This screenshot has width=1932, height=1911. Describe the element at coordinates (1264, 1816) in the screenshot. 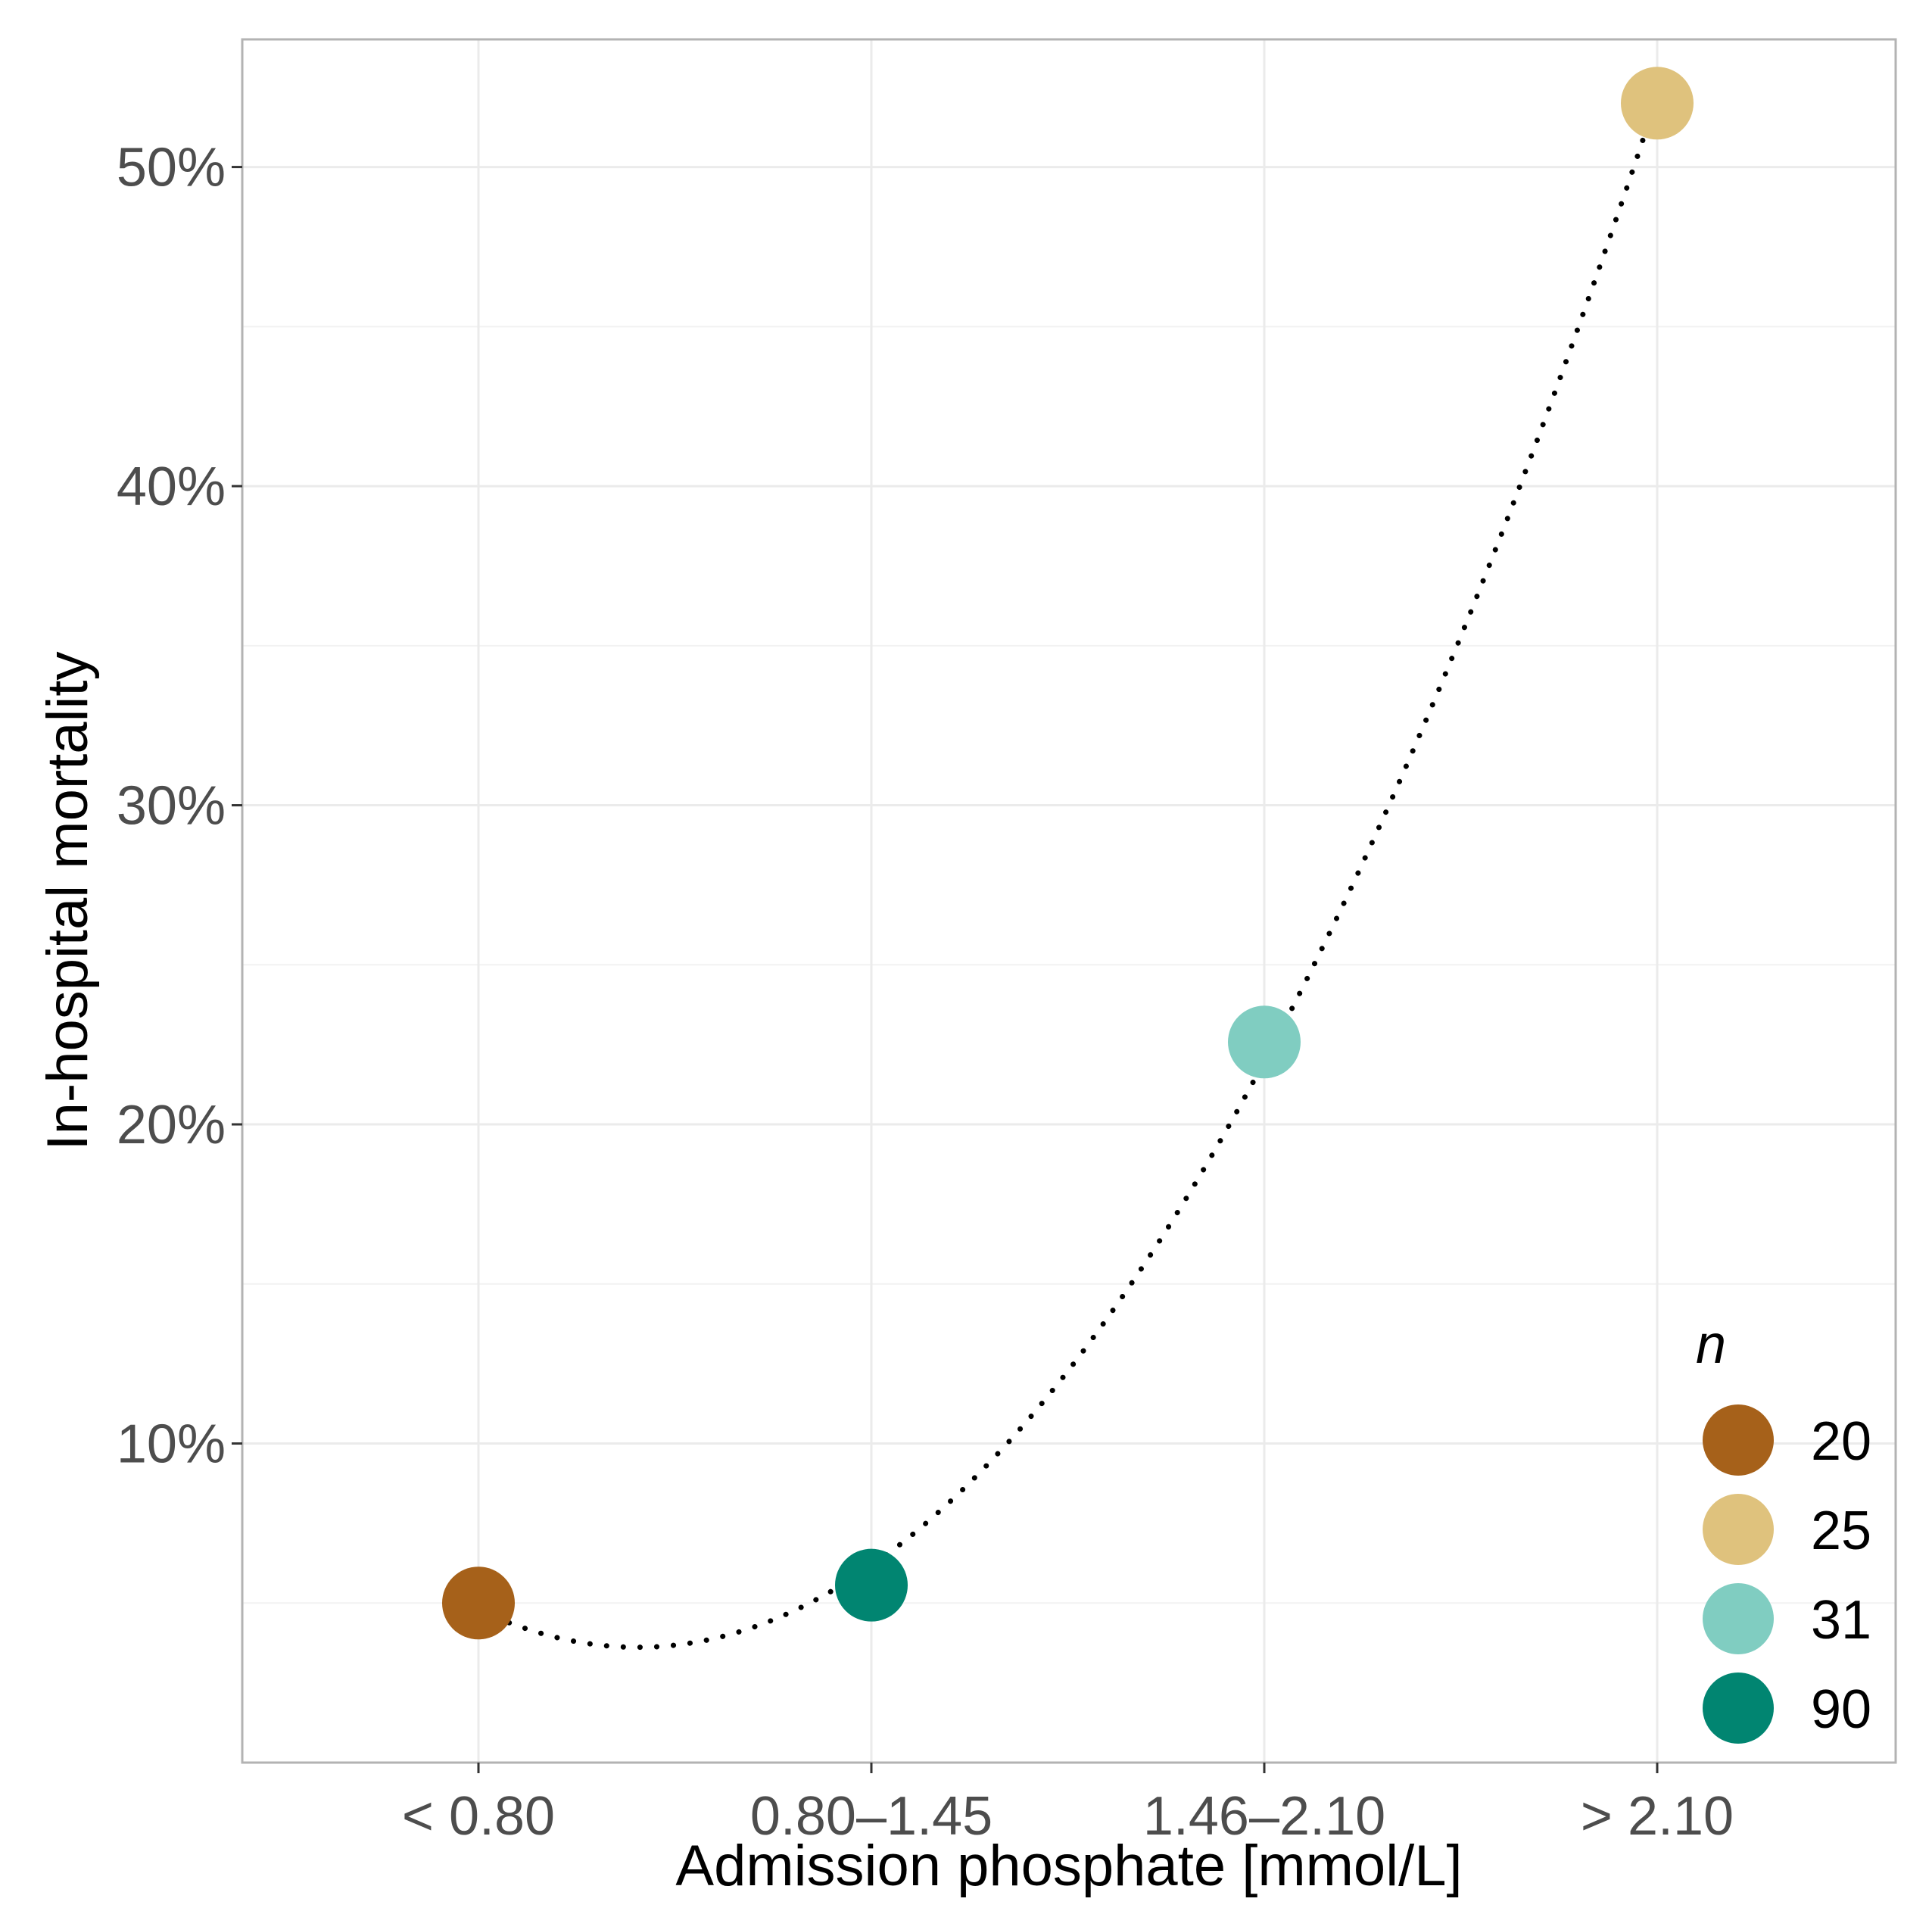

I see `x-tick-label: 1.46–2.10` at that location.